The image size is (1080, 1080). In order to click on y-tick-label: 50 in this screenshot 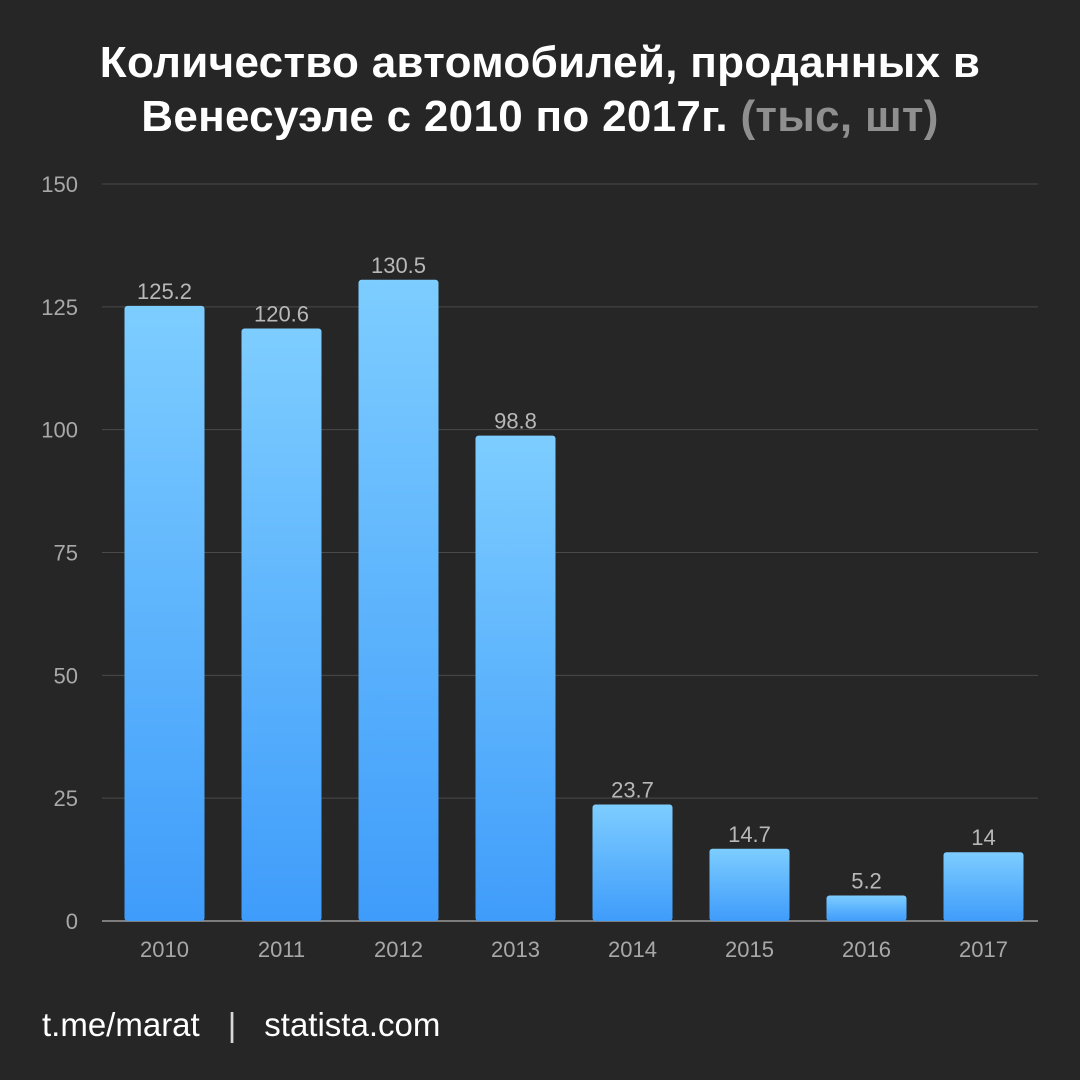, I will do `click(66, 675)`.